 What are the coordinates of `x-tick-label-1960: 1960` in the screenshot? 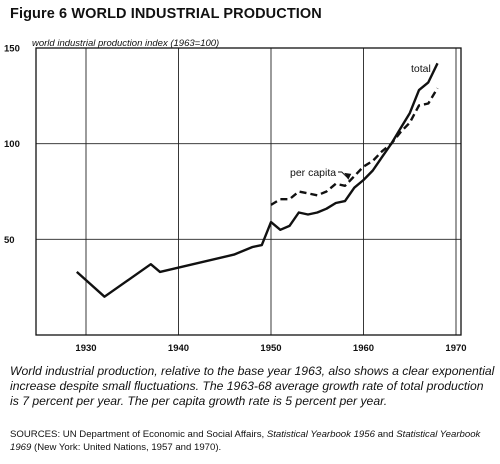 It's located at (363, 348).